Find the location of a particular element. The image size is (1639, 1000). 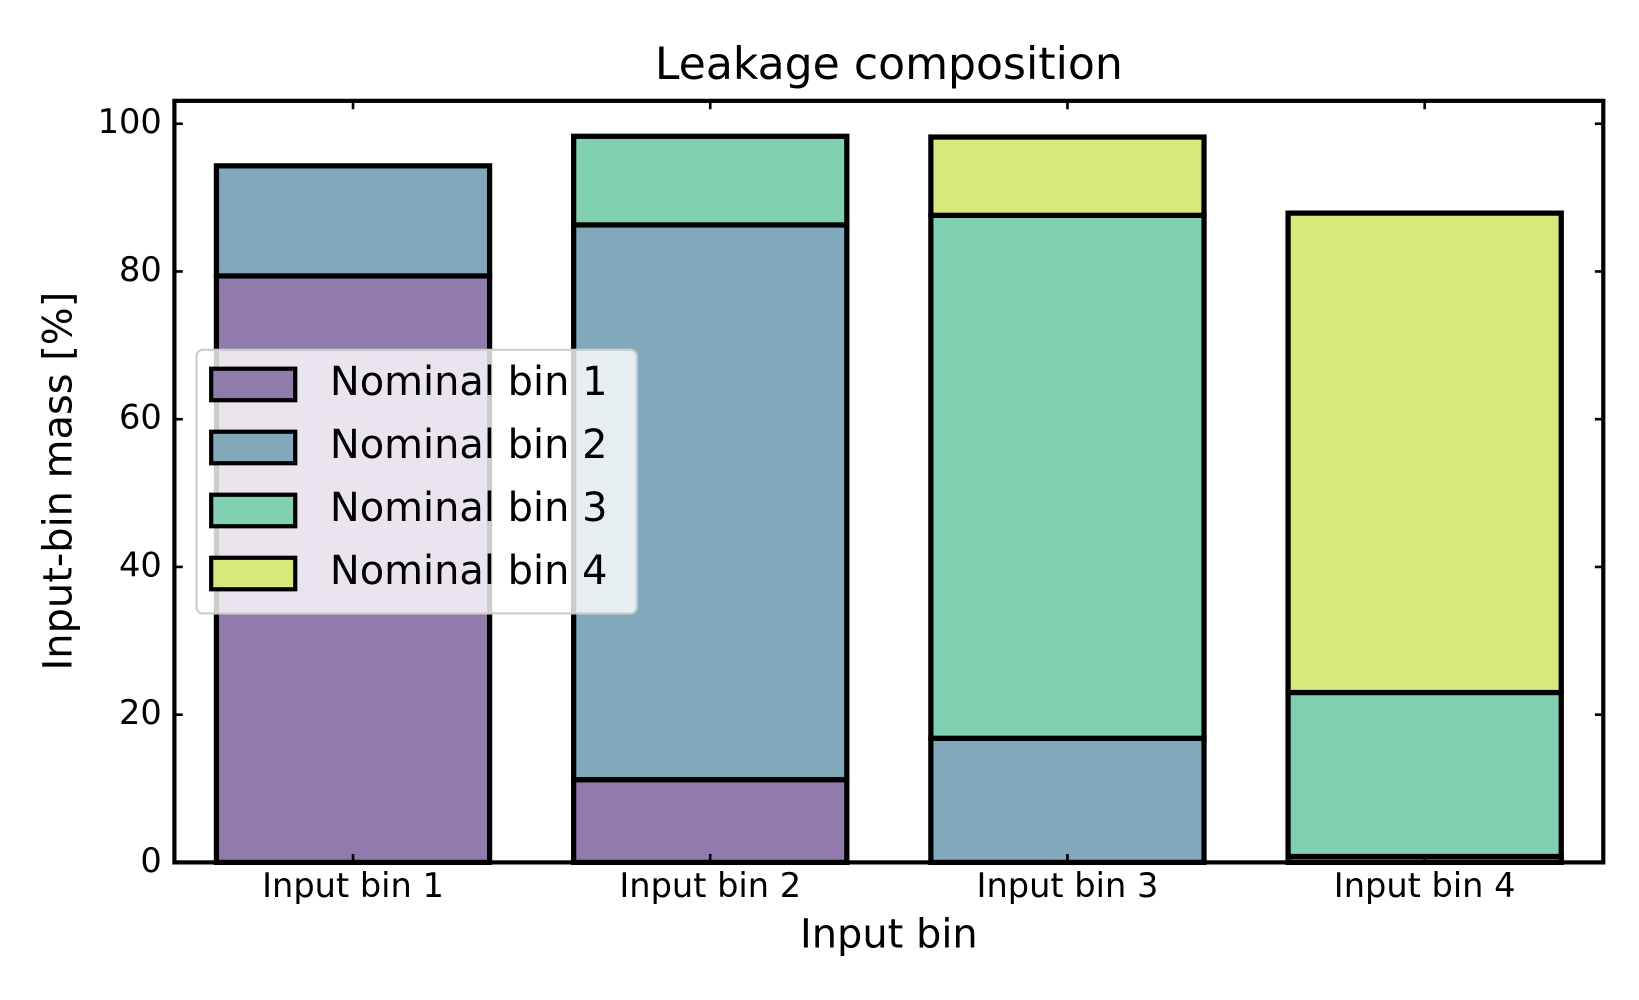

legend-label: Nominal bin 1 is located at coordinates (469, 382).